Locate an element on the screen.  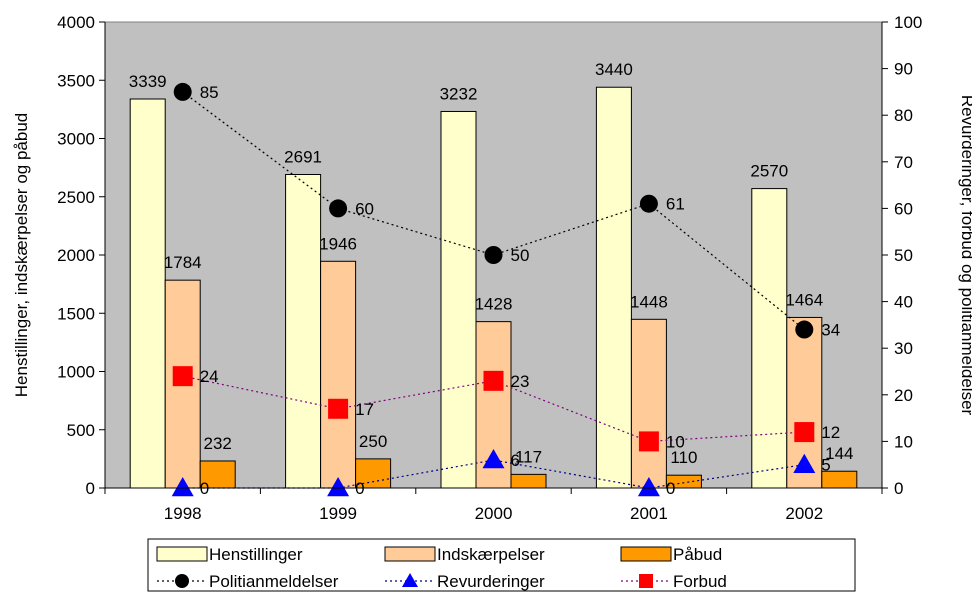
y2-tick-label: 80 is located at coordinates (903, 115).